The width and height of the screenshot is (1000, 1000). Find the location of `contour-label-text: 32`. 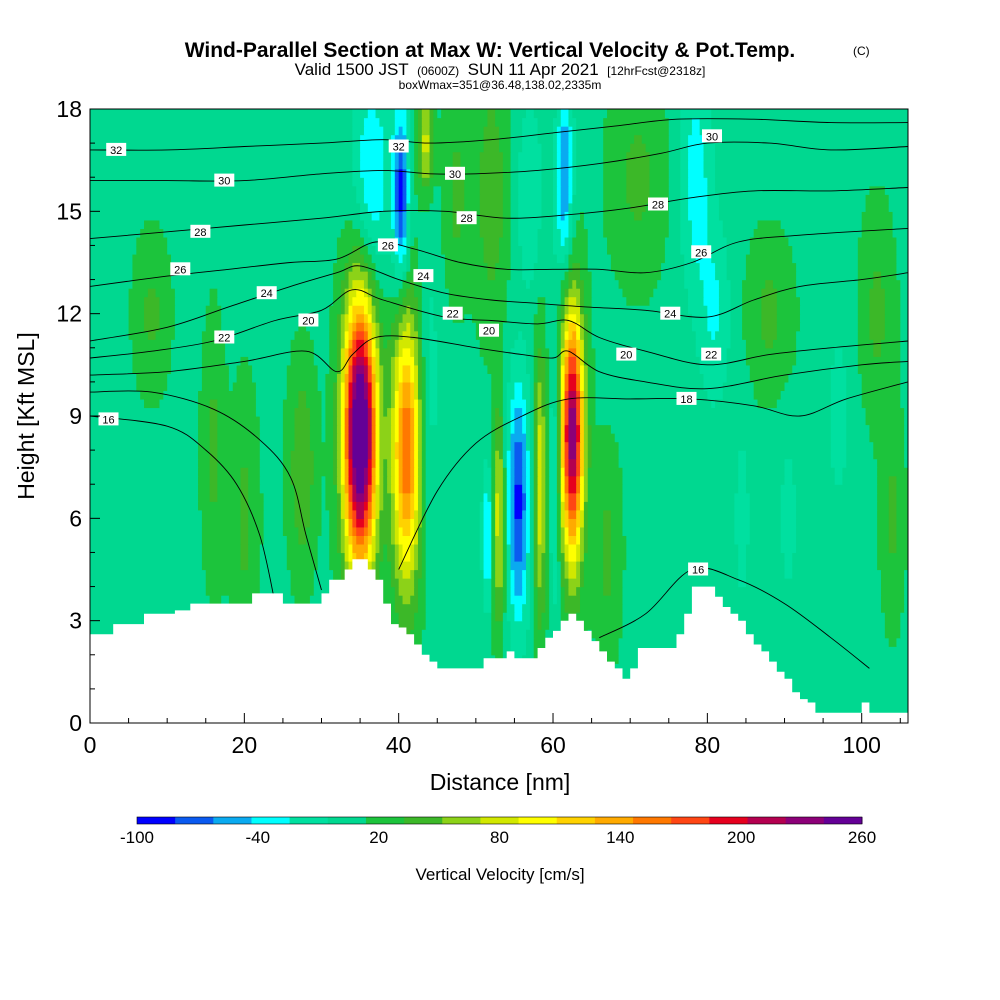

contour-label-text: 32 is located at coordinates (116, 151).